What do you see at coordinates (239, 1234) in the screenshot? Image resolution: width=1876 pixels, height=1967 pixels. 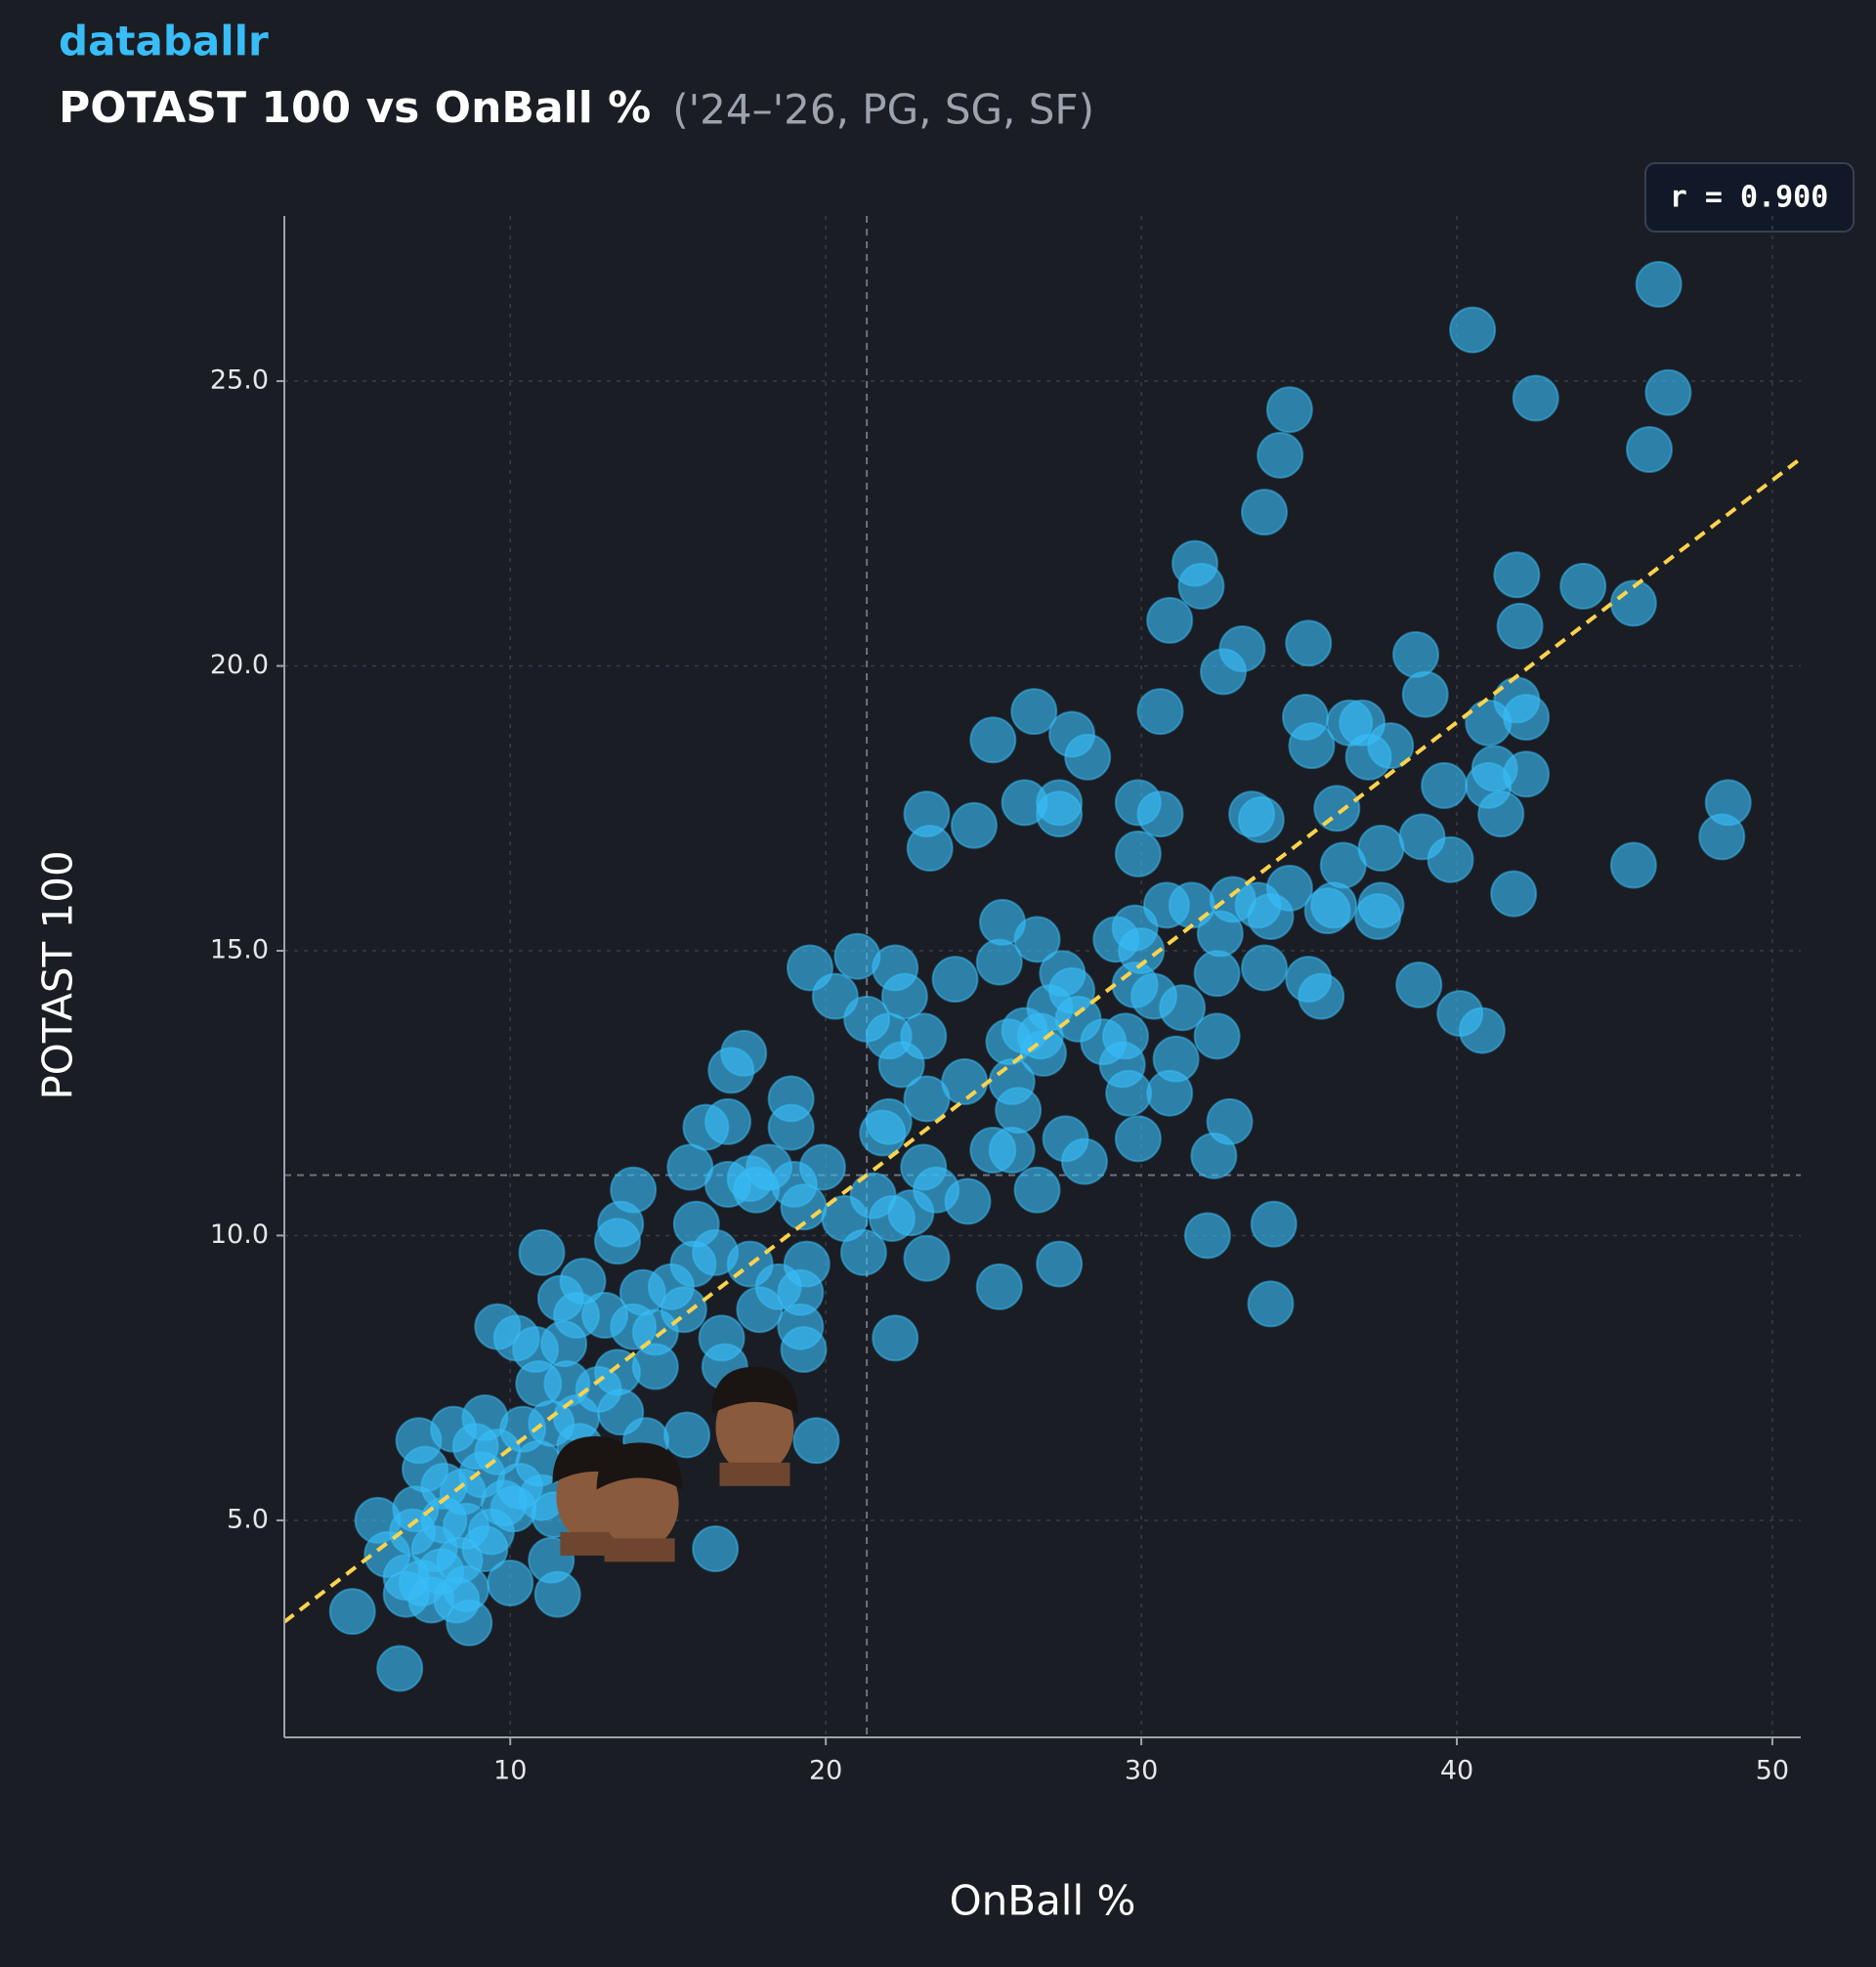 I see `y-tick-label: 10.0` at bounding box center [239, 1234].